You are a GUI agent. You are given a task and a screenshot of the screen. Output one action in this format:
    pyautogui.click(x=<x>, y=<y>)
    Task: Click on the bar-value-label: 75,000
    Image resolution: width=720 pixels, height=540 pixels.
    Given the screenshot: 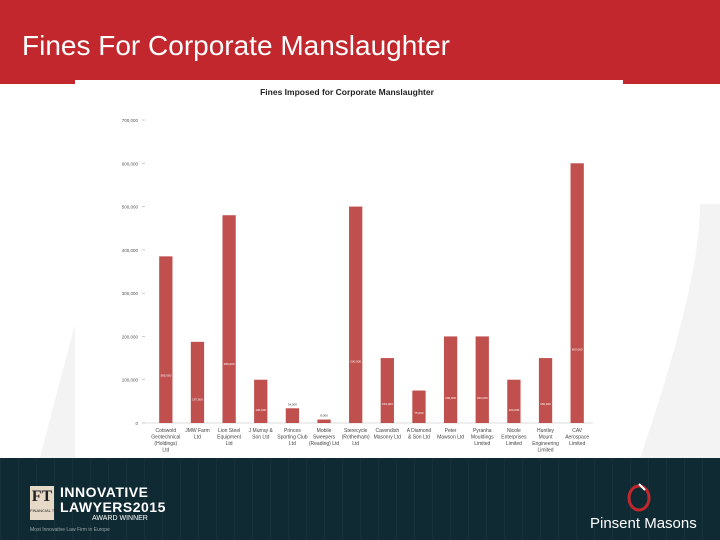 What is the action you would take?
    pyautogui.click(x=419, y=413)
    